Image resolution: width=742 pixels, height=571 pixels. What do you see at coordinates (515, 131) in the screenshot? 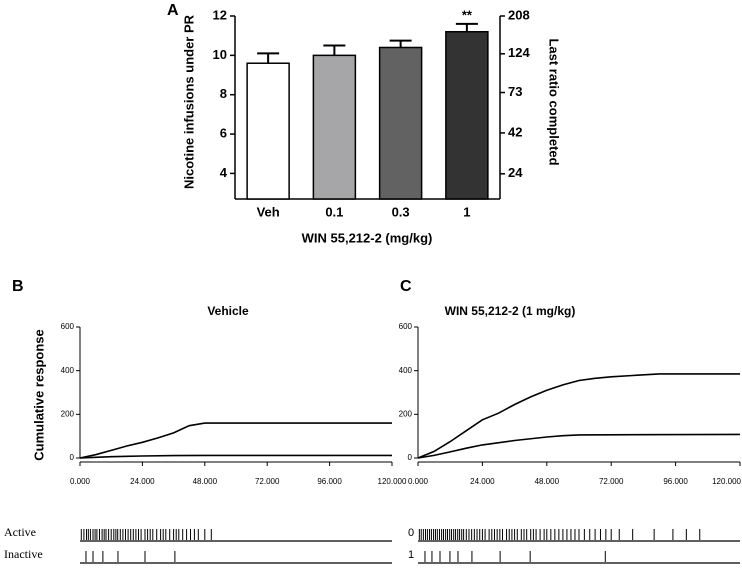
I see `y2-tick-label: 42` at bounding box center [515, 131].